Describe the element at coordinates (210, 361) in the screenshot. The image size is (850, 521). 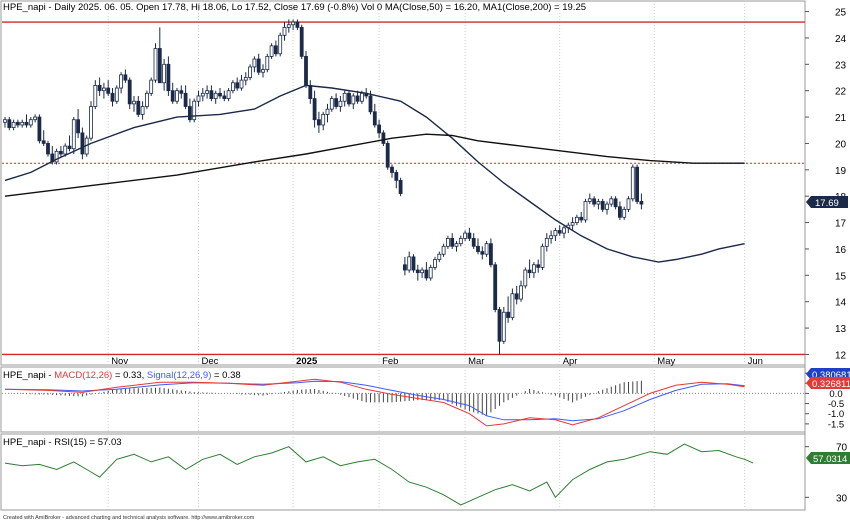
I see `x-tick-label: Dec` at that location.